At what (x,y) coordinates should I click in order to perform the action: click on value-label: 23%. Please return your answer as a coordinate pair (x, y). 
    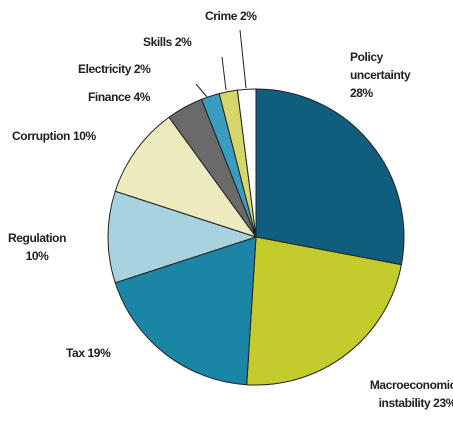
    Looking at the image, I should click on (443, 403).